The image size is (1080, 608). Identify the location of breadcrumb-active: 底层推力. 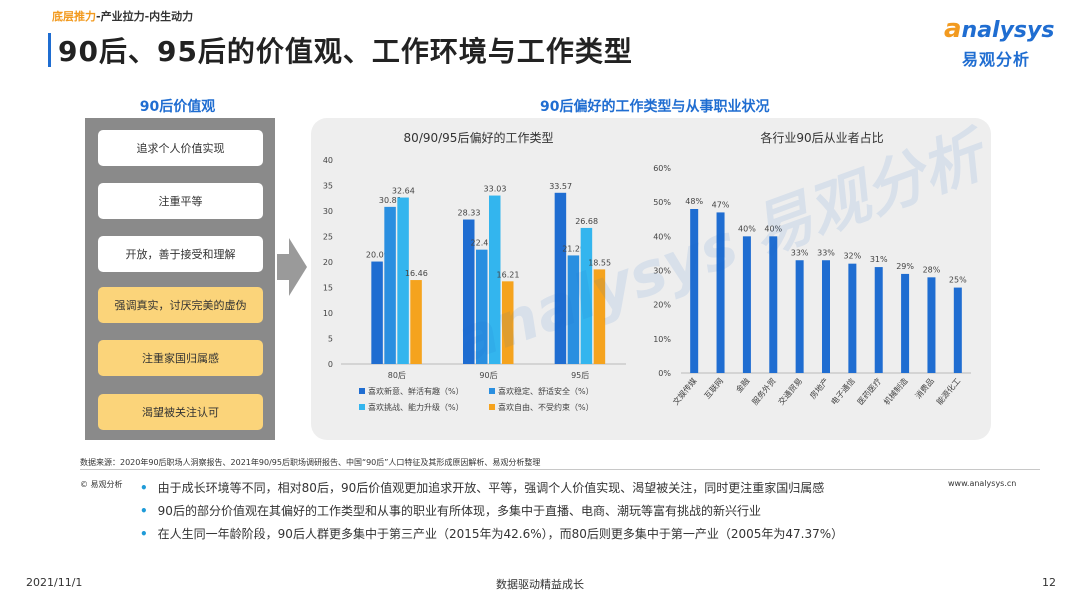
(74, 16).